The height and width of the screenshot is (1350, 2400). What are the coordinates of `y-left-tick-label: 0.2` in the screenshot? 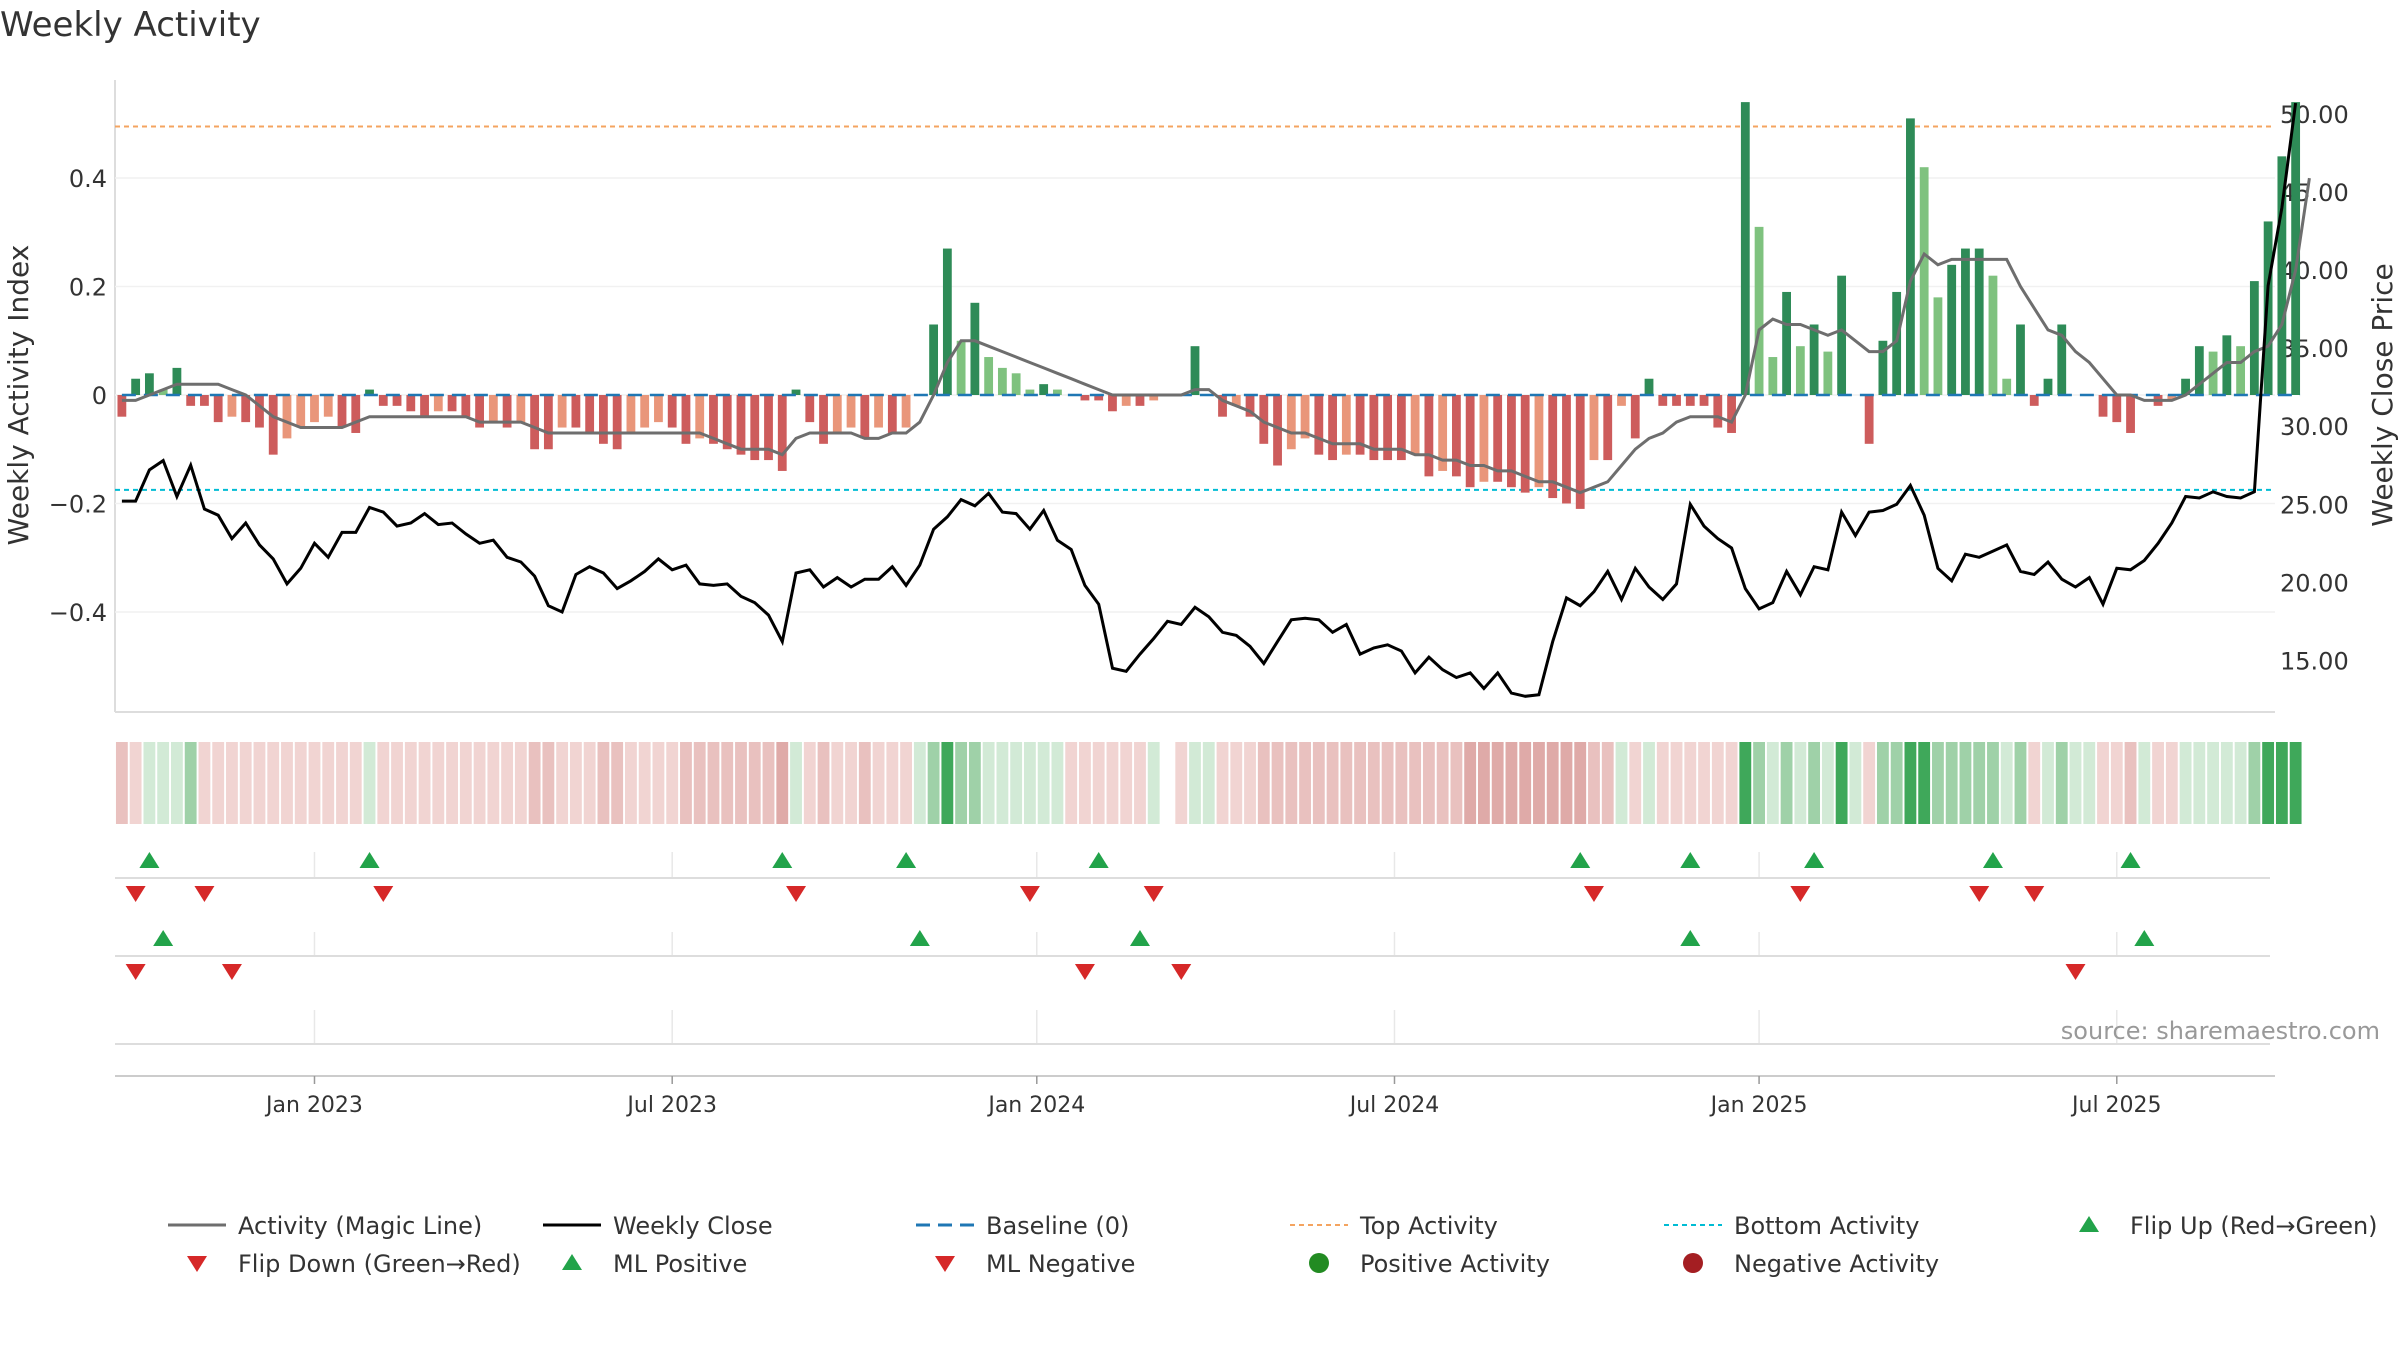 It's located at (88, 288).